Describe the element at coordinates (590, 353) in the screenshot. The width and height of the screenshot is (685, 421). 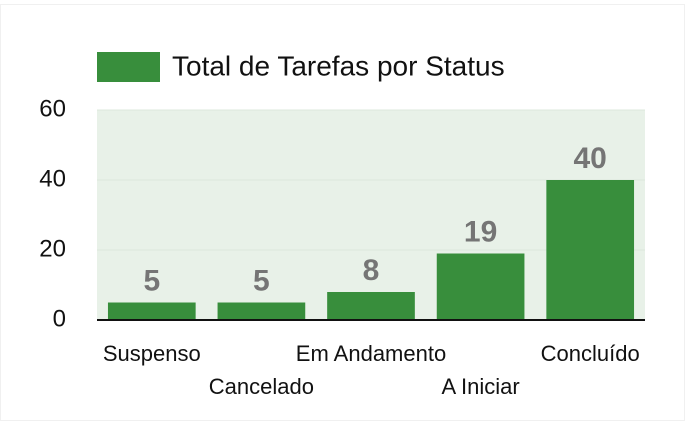
I see `x-tick-label: Concluído` at that location.